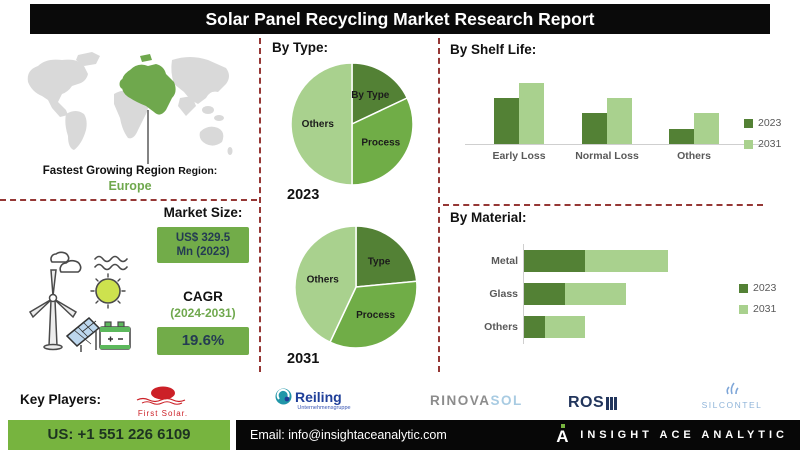  I want to click on pie-year-label-2023: 2023, so click(303, 195).